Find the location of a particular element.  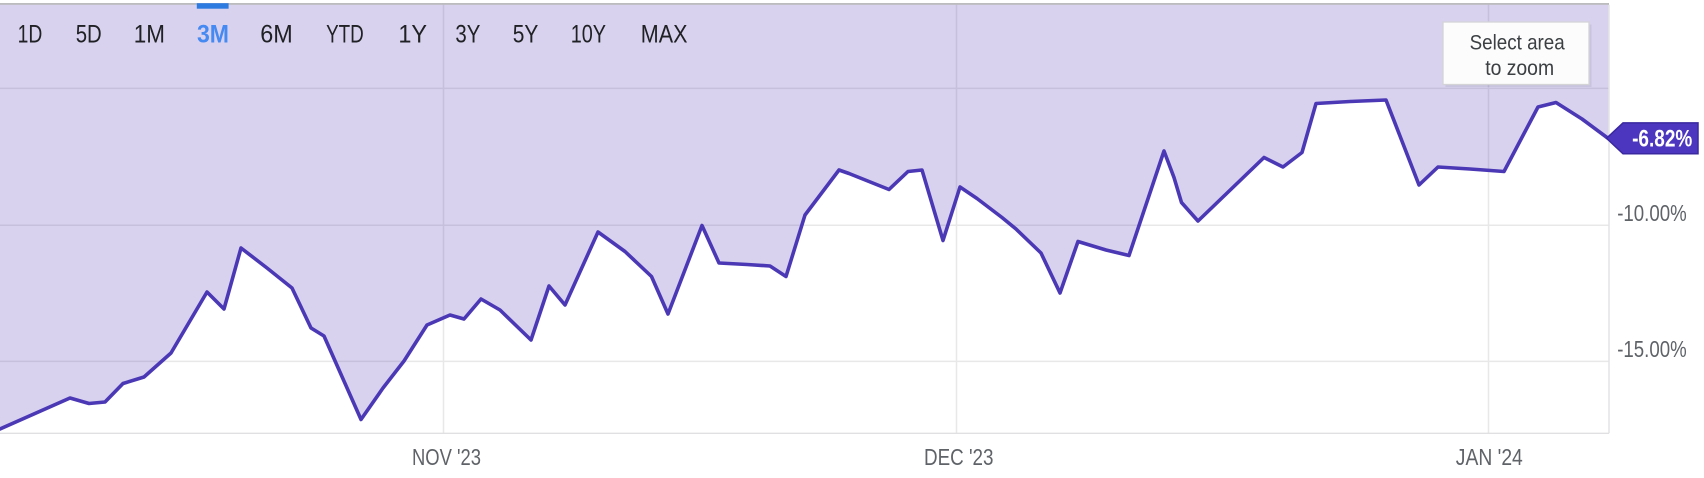

svg-text: NOV '23 is located at coordinates (446, 457).